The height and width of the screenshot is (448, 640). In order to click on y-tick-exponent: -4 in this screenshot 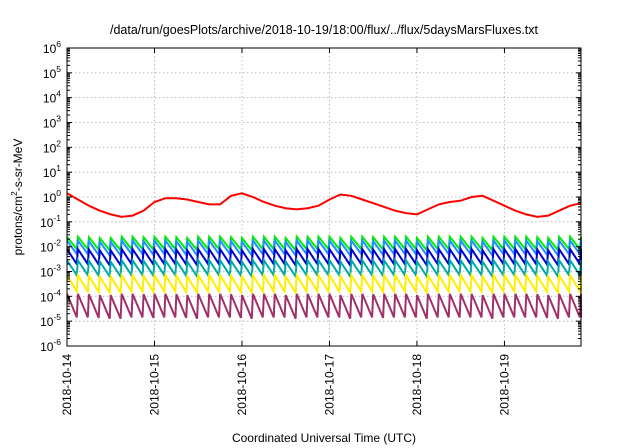, I will do `click(57, 292)`.